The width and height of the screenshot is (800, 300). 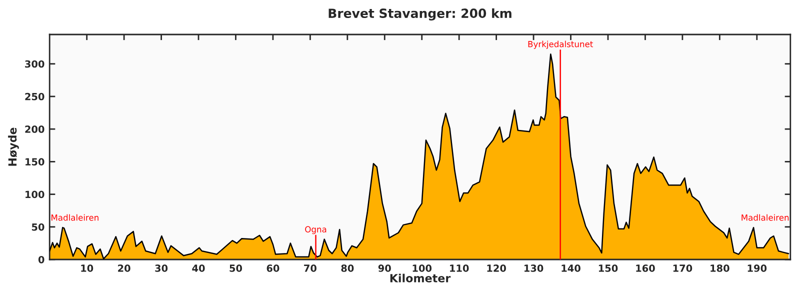 I want to click on x-tick-label: 90, so click(x=384, y=268).